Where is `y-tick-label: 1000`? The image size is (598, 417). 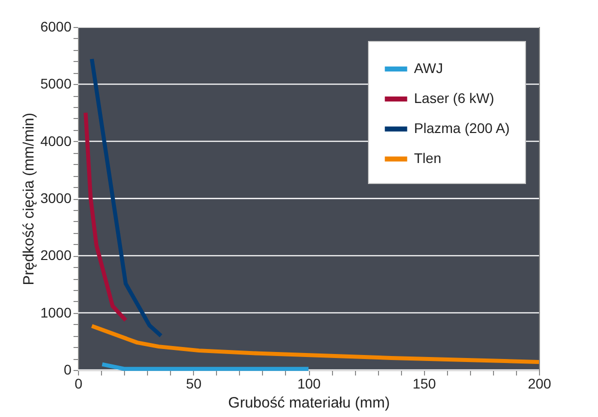 y-tick-label: 1000 is located at coordinates (56, 312).